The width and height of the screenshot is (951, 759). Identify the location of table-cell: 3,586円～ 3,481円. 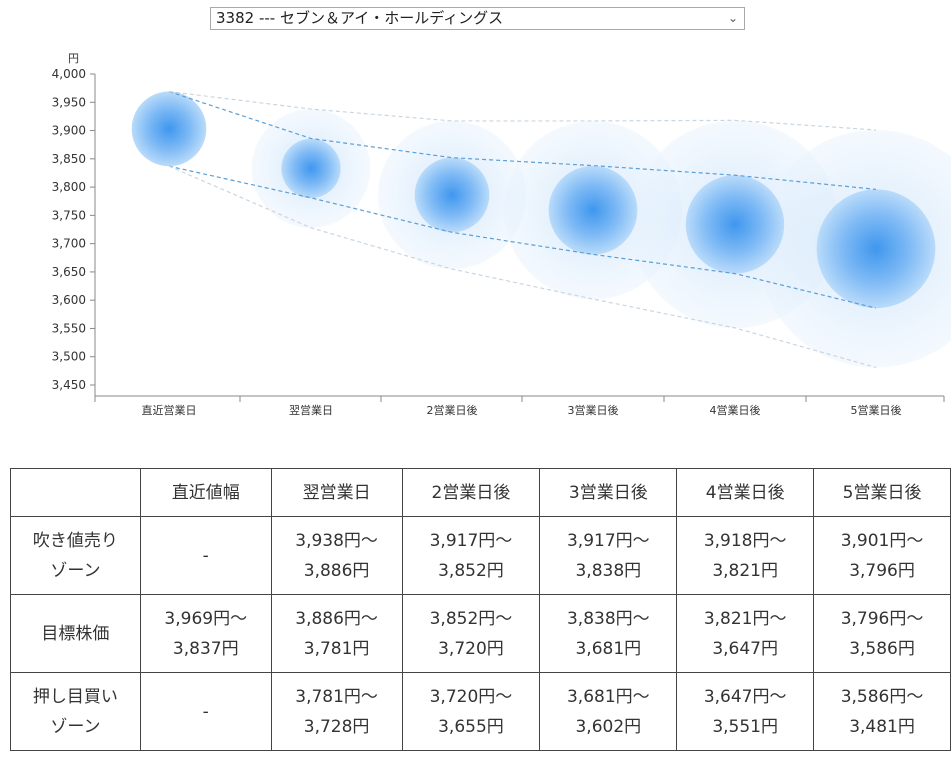
(882, 711).